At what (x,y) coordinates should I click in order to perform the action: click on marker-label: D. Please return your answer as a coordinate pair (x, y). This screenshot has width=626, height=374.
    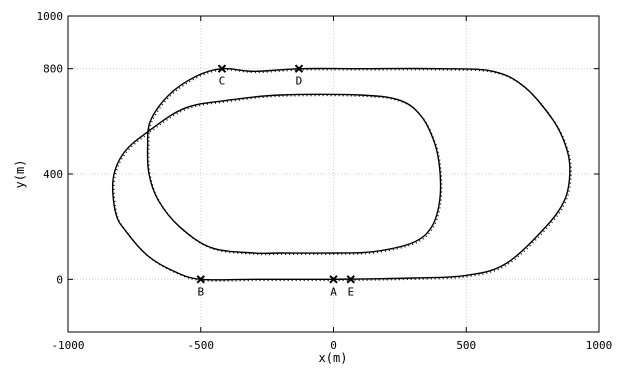
    Looking at the image, I should click on (299, 81).